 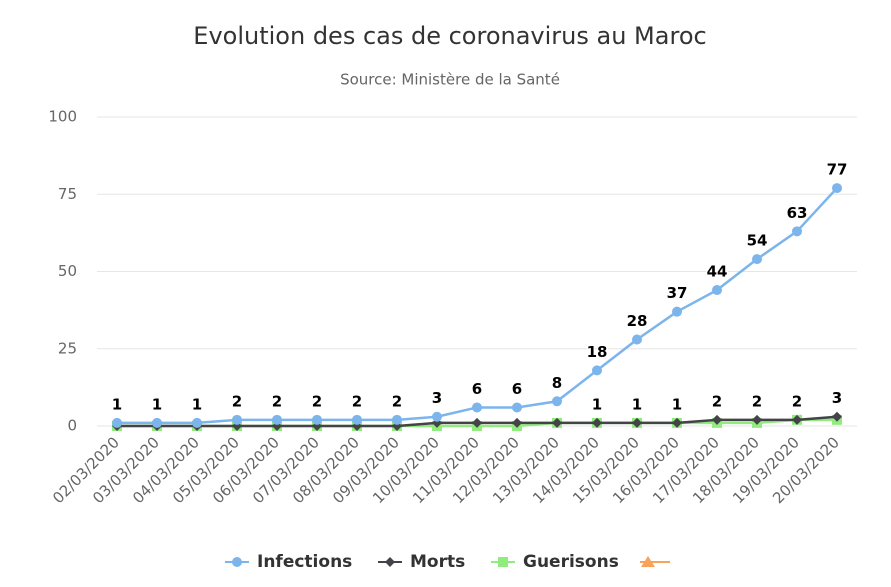 I want to click on legend-label: Guerisons, so click(x=571, y=562).